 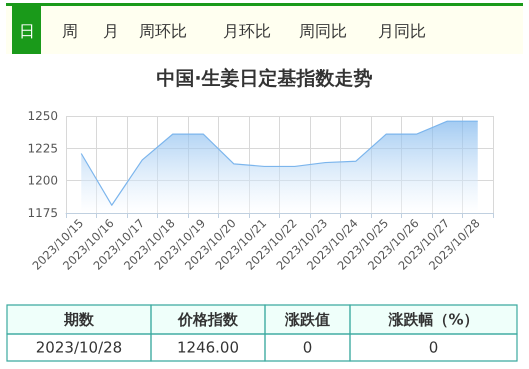 I want to click on text: 周, so click(x=70, y=31).